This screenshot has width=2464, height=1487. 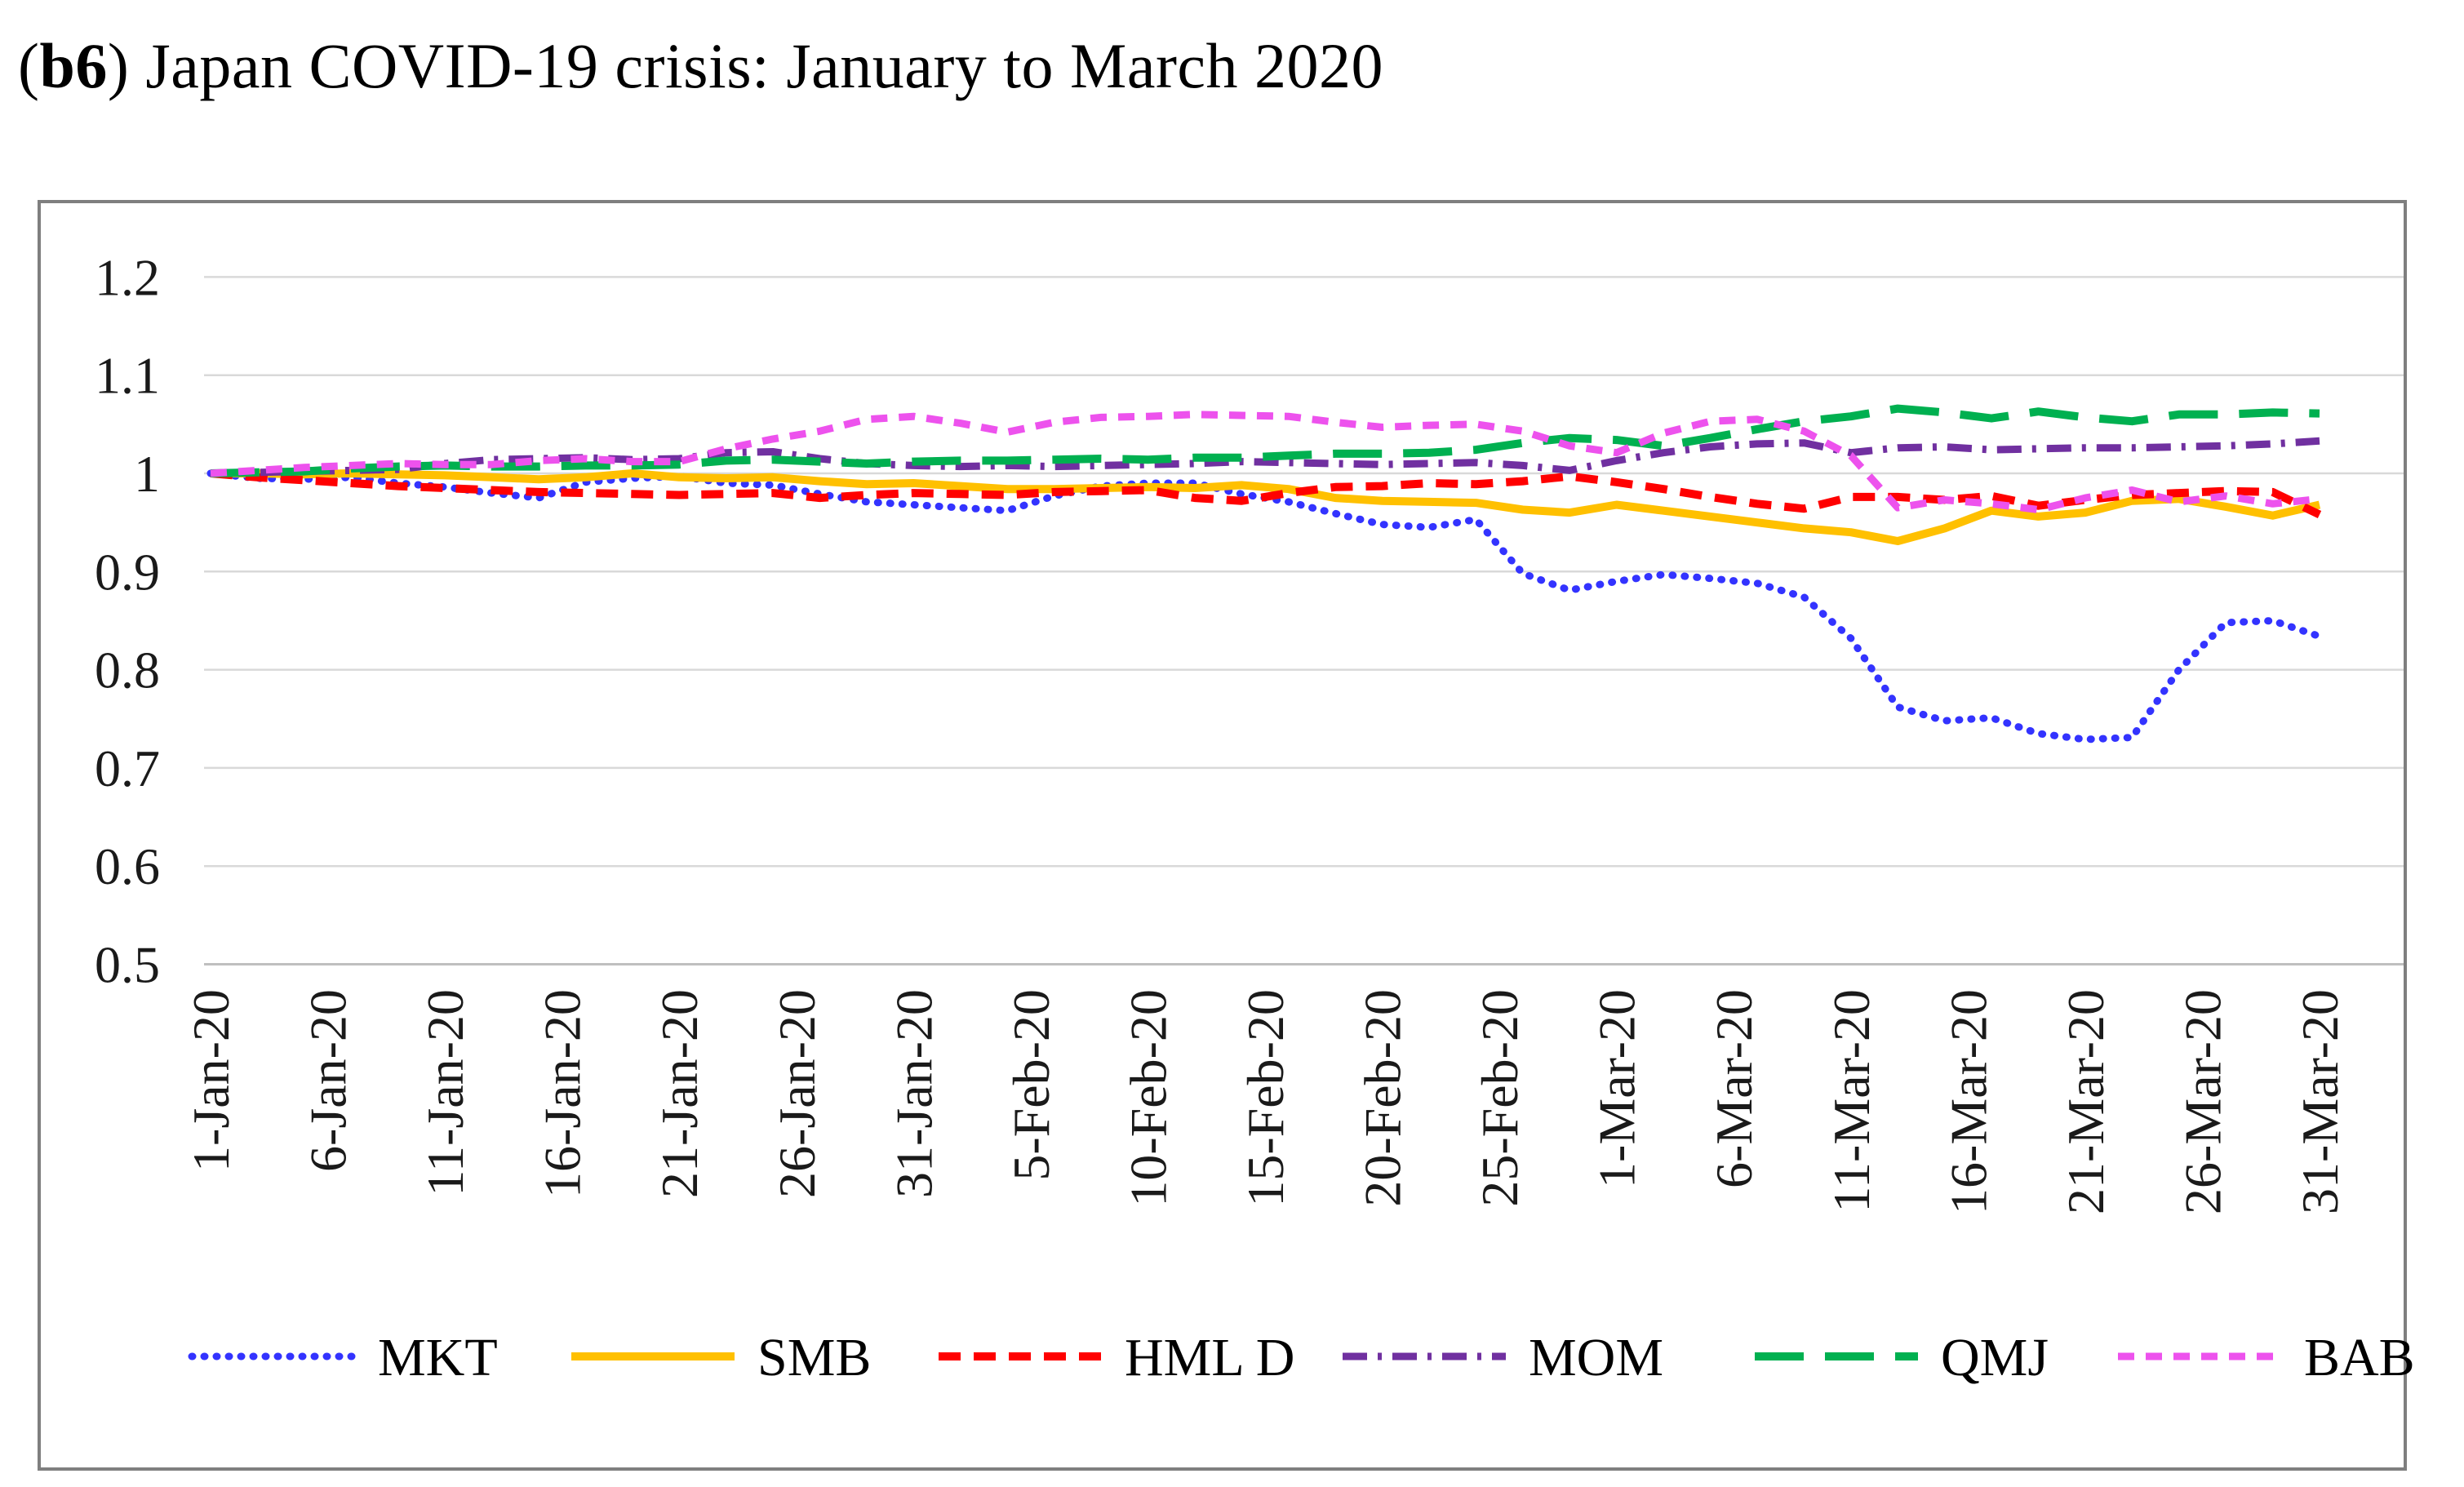 What do you see at coordinates (1383, 1098) in the screenshot?
I see `x-tick-label: 20-Feb-20` at bounding box center [1383, 1098].